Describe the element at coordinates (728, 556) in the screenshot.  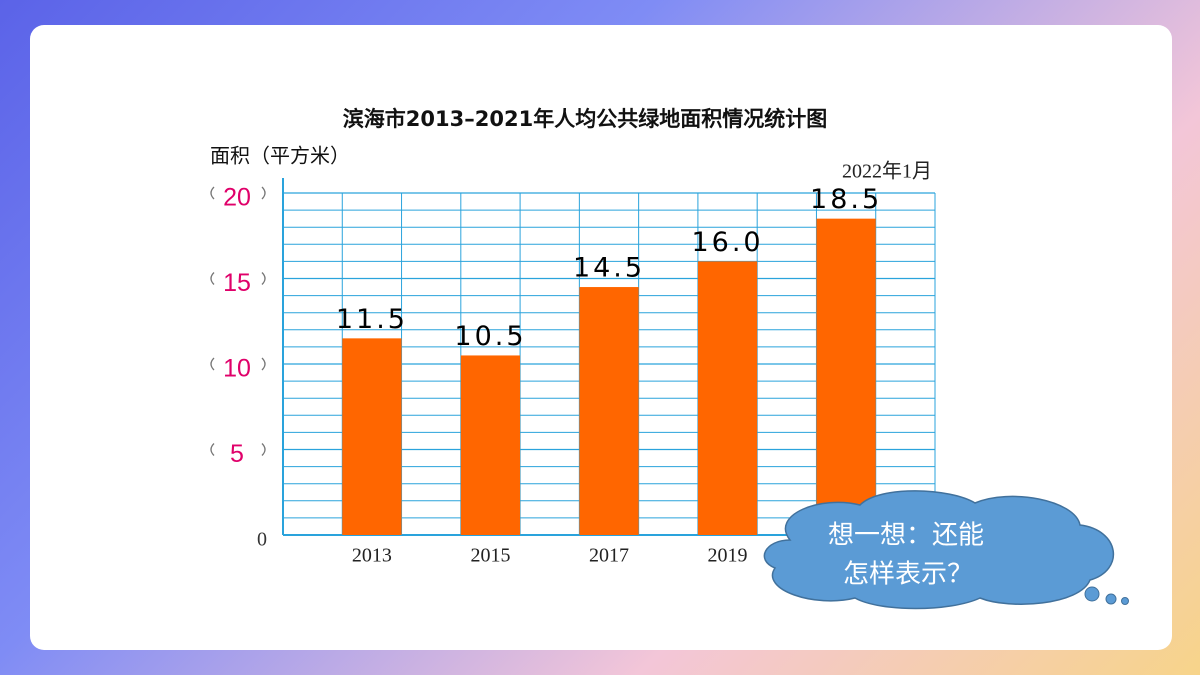
I see `x-tick-label: 2019` at that location.